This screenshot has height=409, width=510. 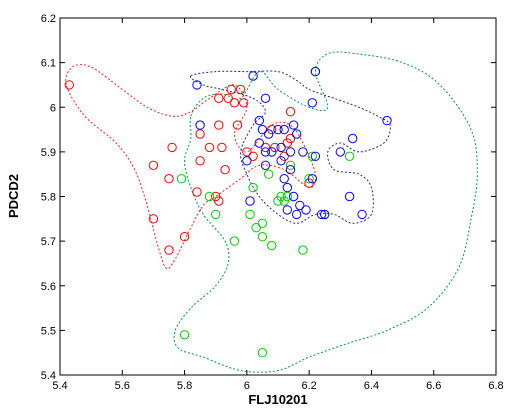 I want to click on x-tick-label: 6.8, so click(x=495, y=386).